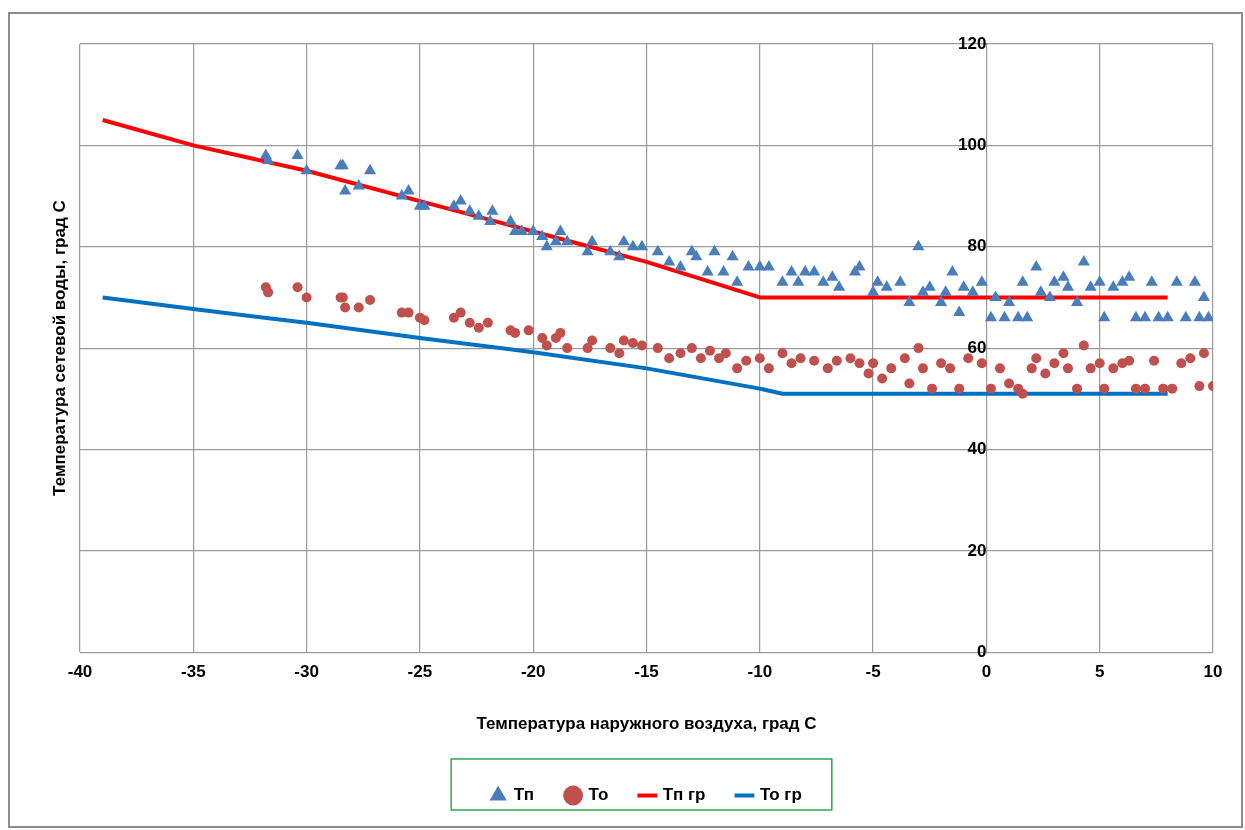  I want to click on x-tick-label: -20, so click(533, 672).